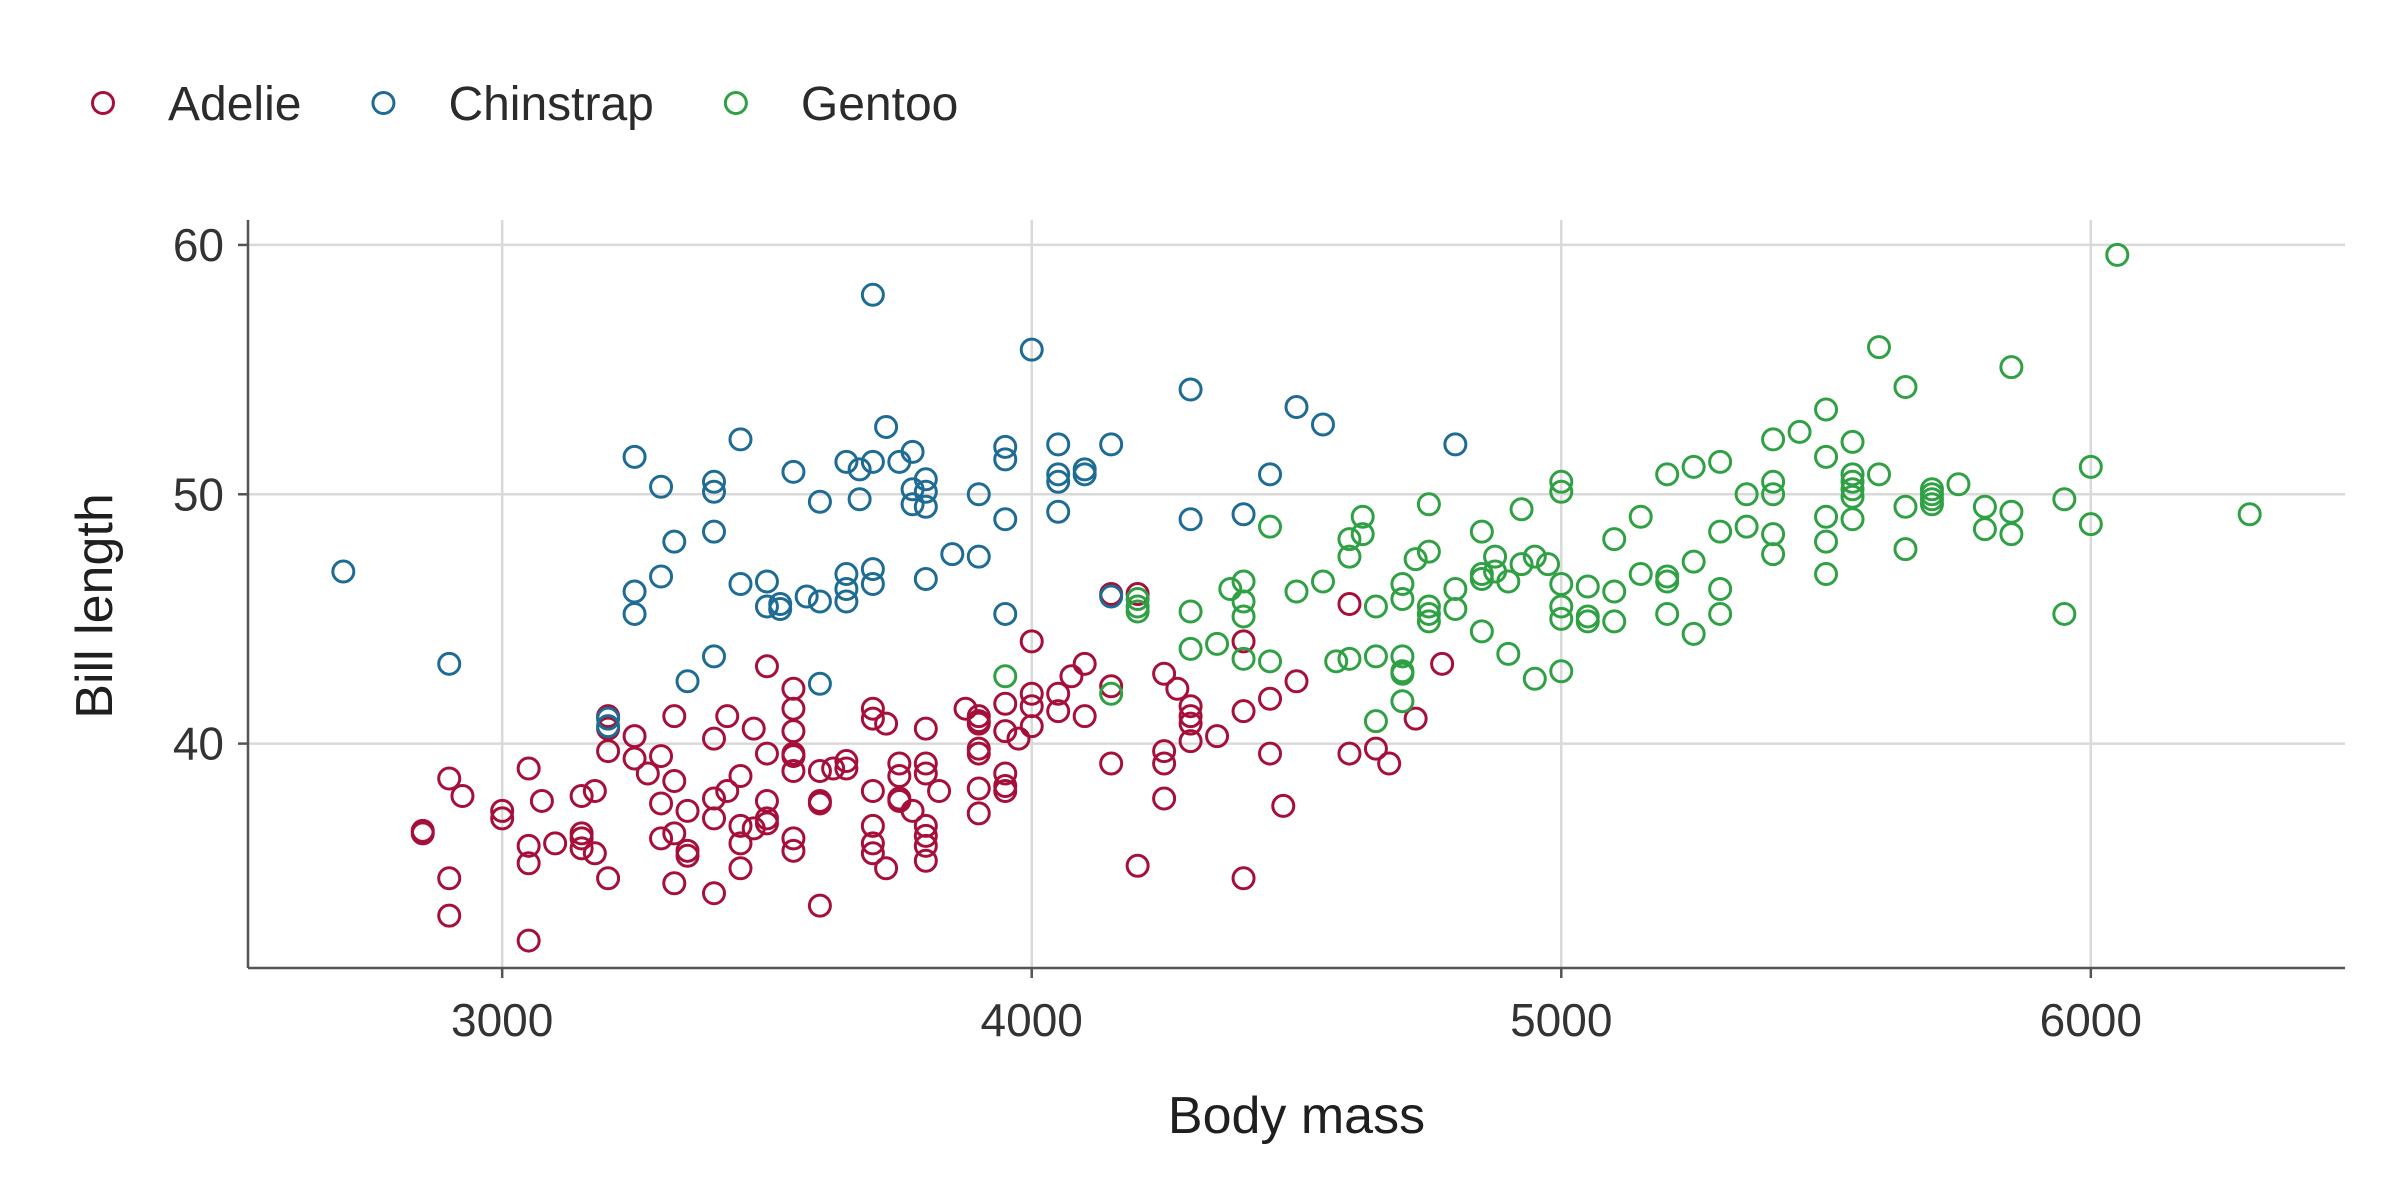 This screenshot has height=1200, width=2400. I want to click on series-adelie, so click(932, 767).